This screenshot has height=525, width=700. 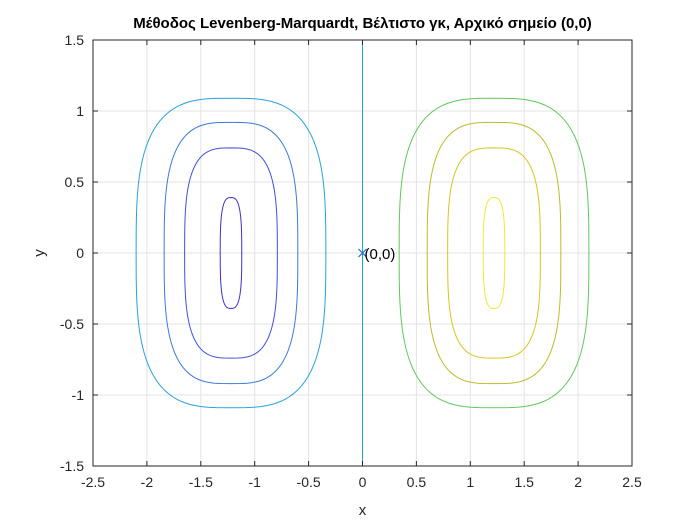 What do you see at coordinates (632, 482) in the screenshot?
I see `x-tick-label: 2.5` at bounding box center [632, 482].